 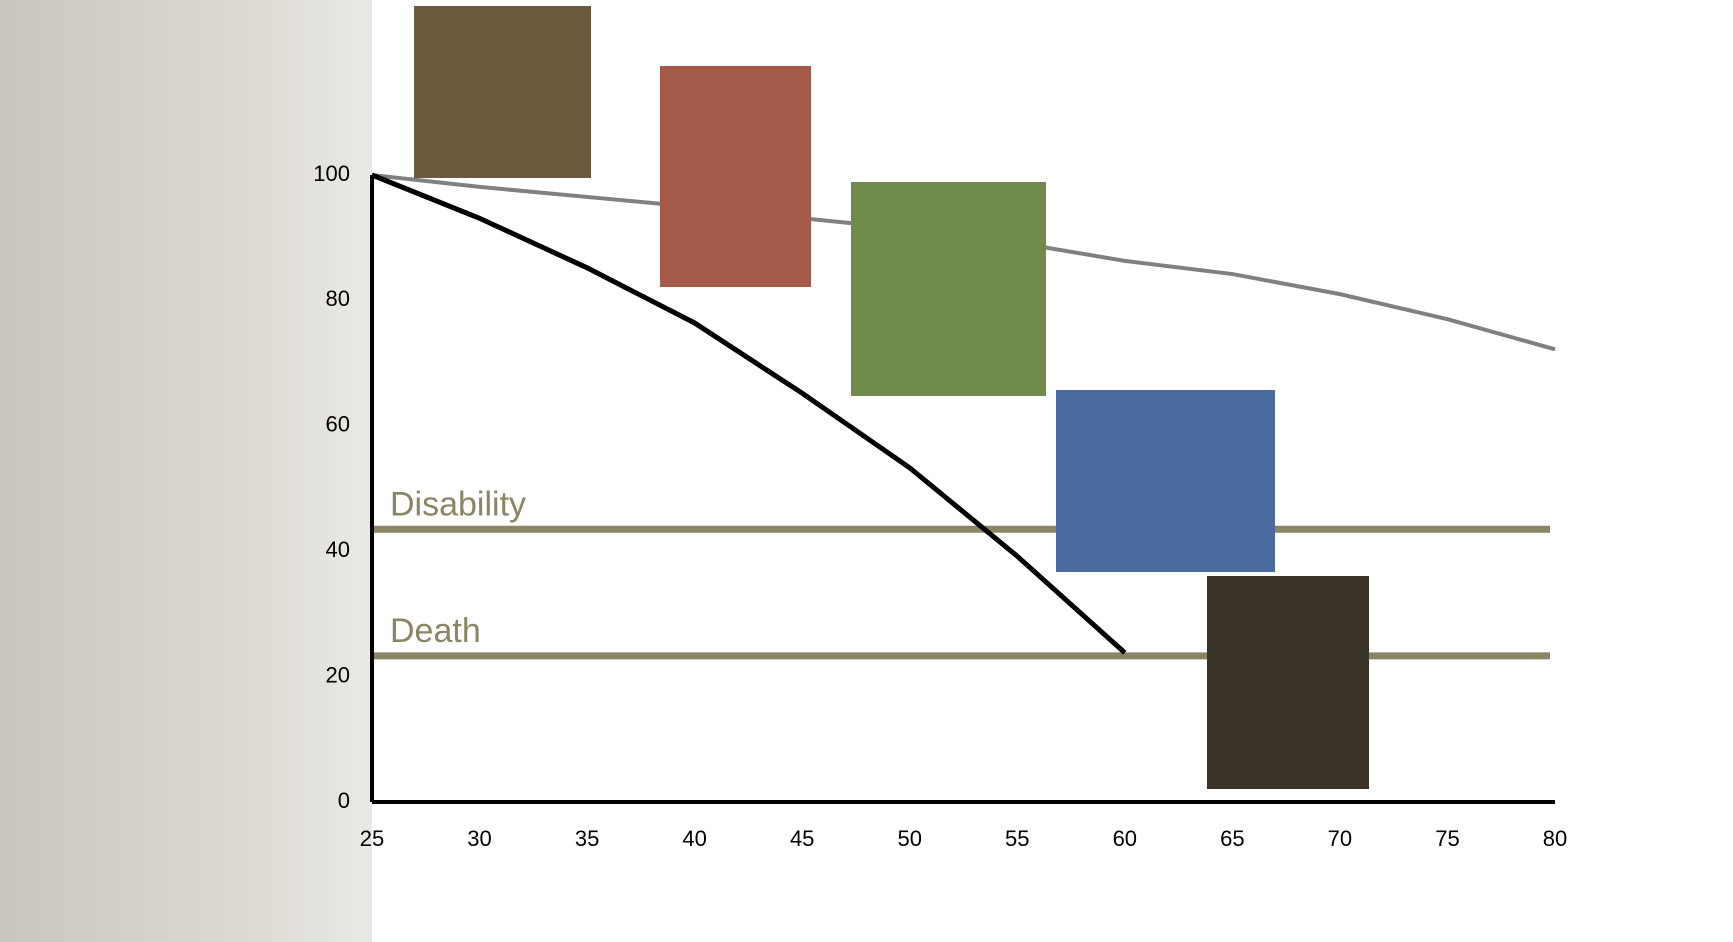 I want to click on x-tick-label: 75, so click(x=1447, y=838).